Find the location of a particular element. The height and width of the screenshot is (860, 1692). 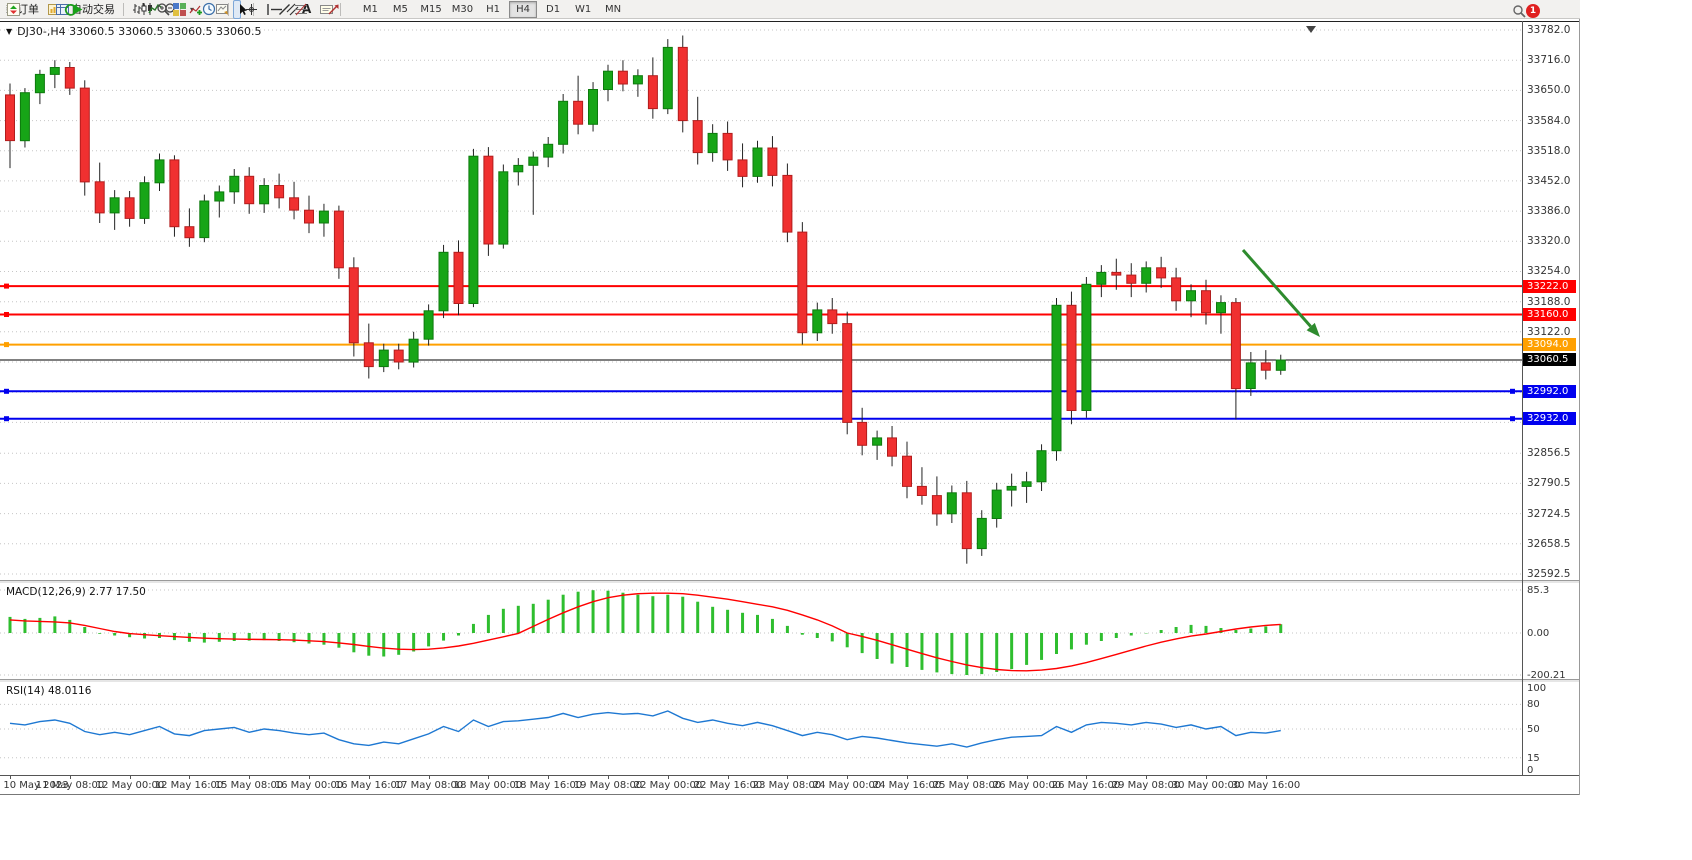

periods-button: ▾ is located at coordinates (207, 9).